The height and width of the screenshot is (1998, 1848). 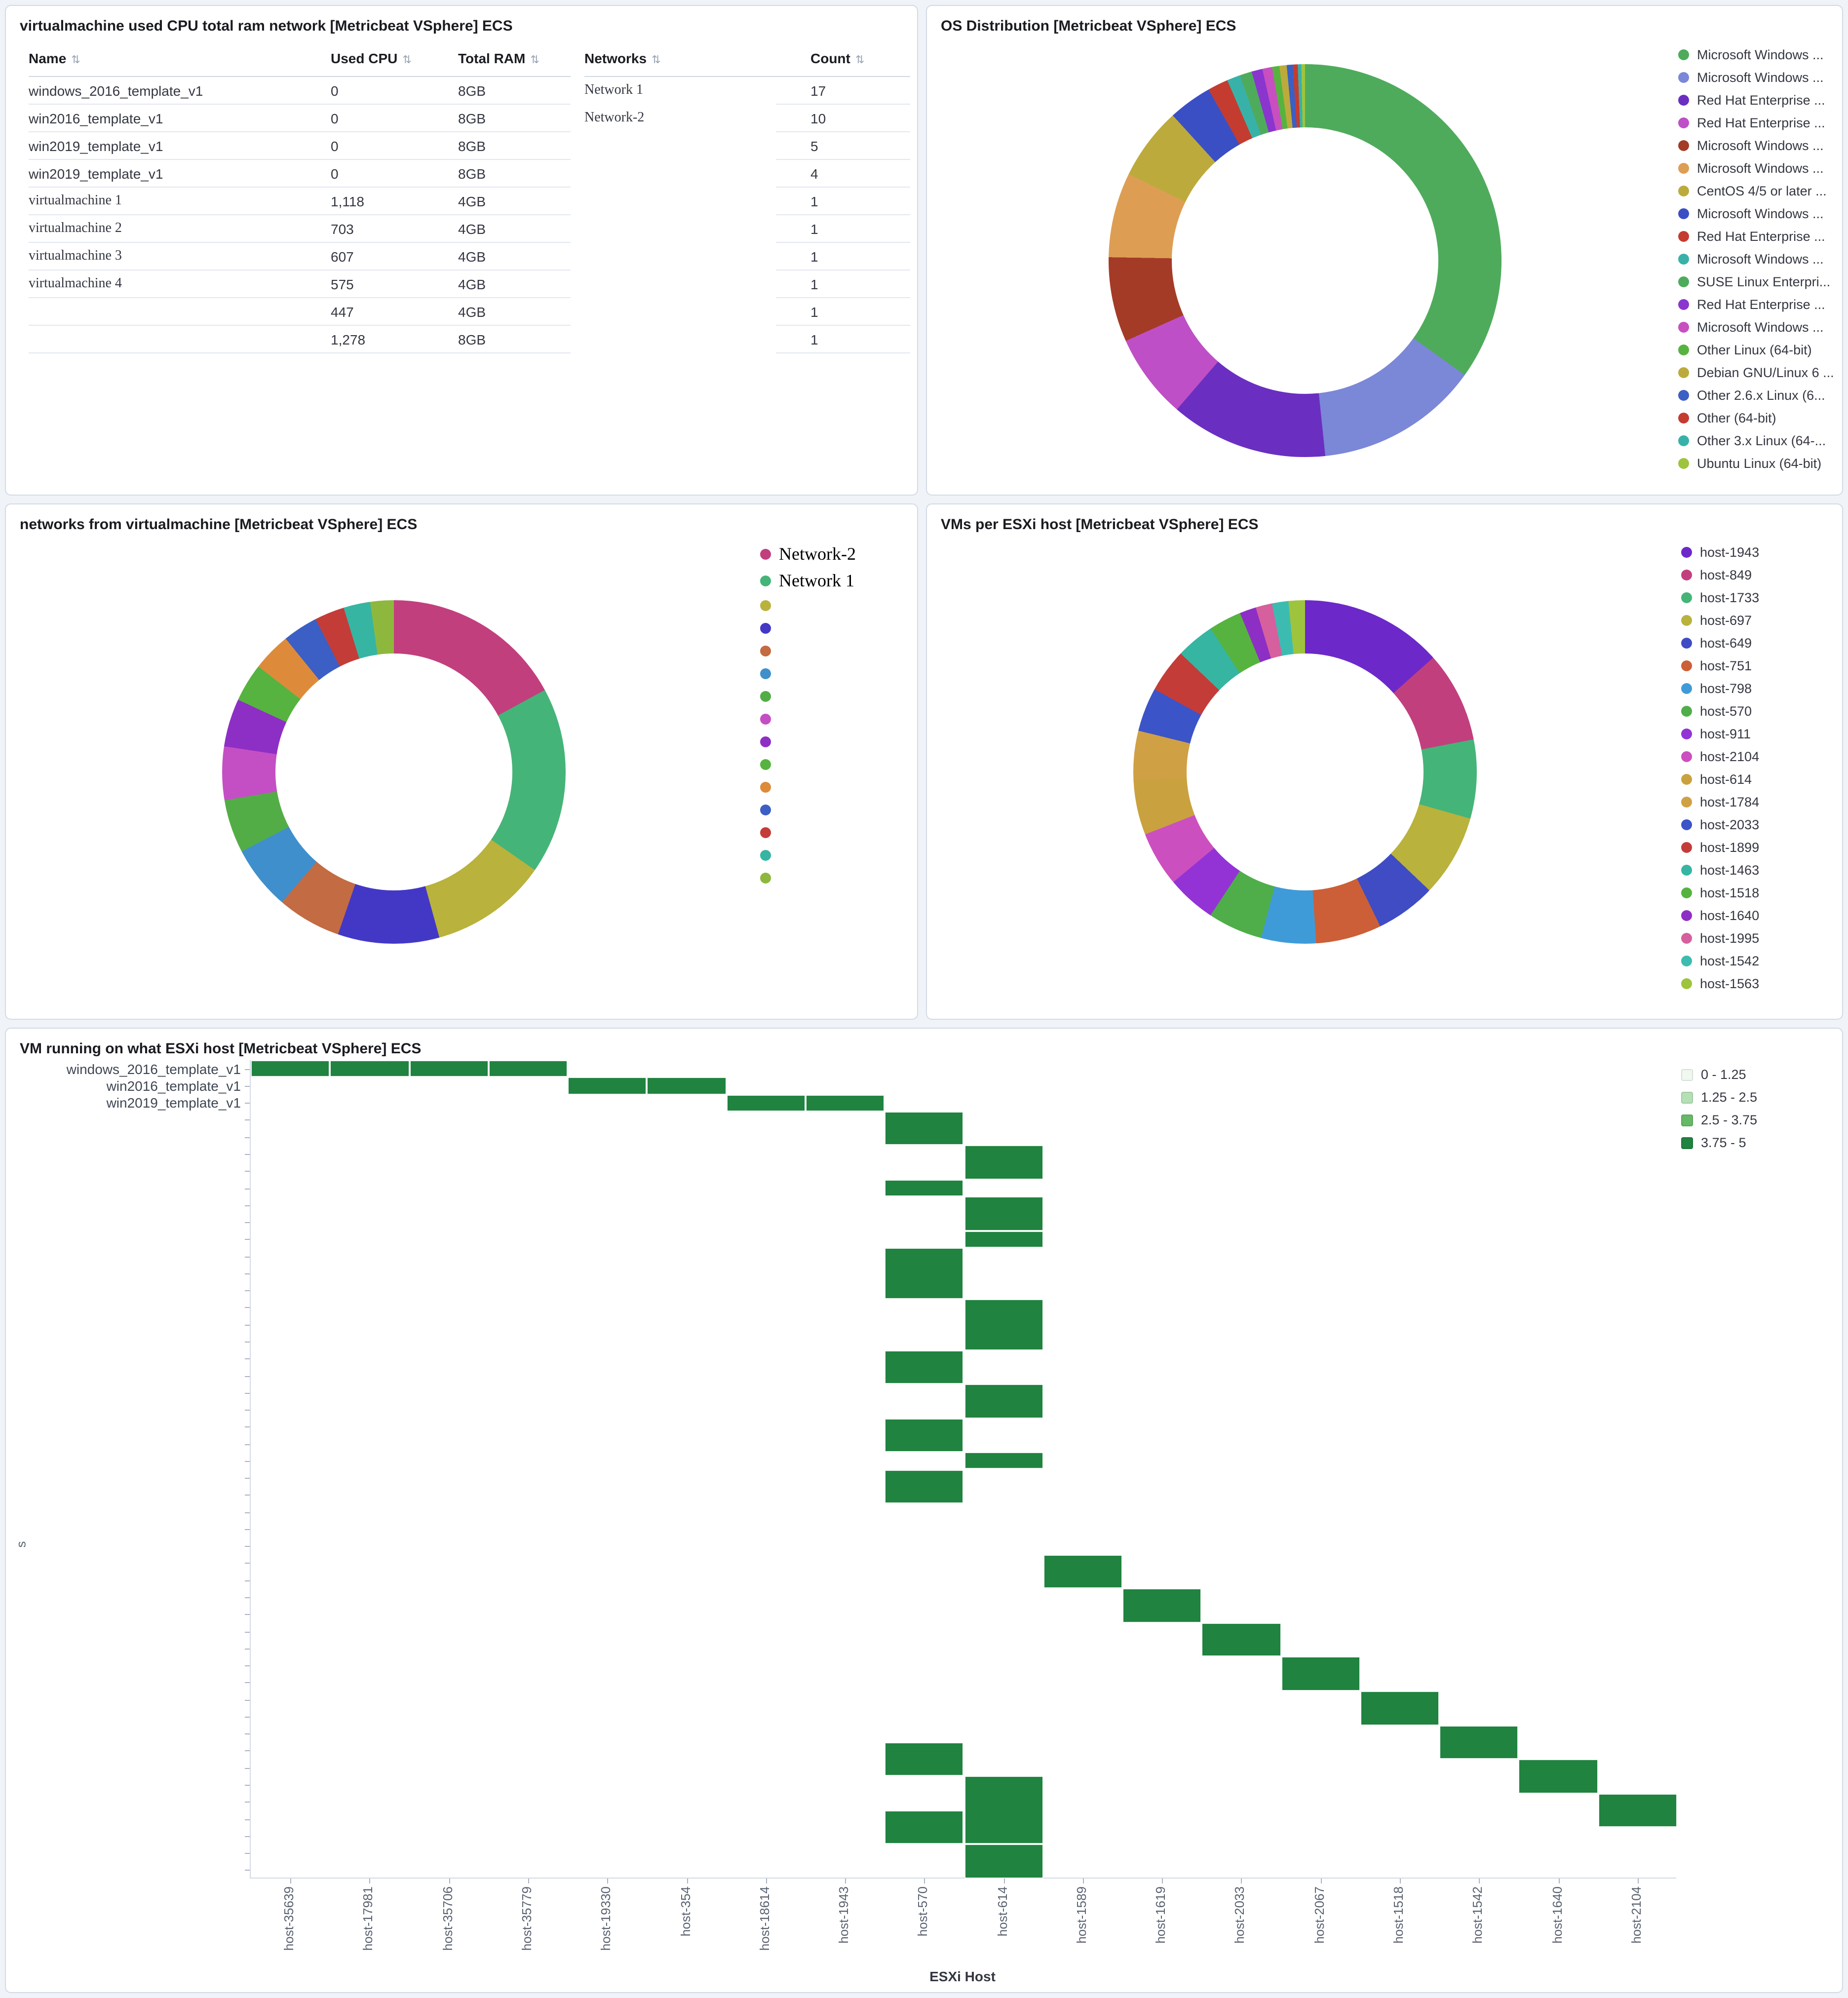 What do you see at coordinates (1720, 756) in the screenshot?
I see `legend-item: host-2104` at bounding box center [1720, 756].